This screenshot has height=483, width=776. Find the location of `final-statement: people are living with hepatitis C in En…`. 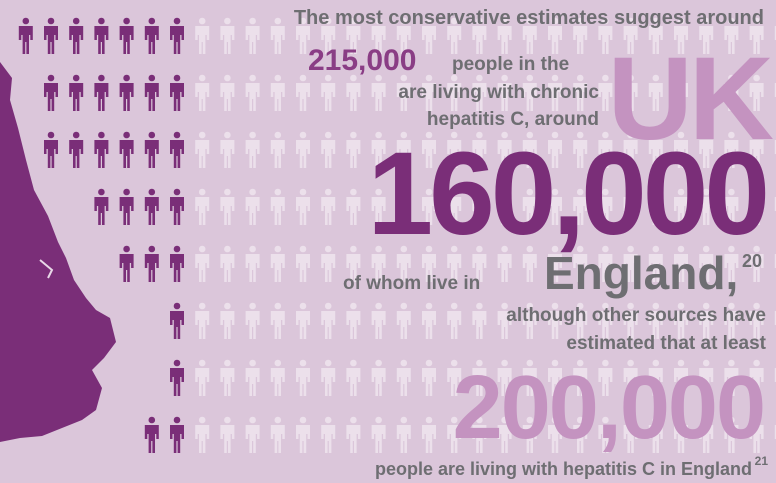

final-statement: people are living with hepatitis C in En… is located at coordinates (563, 469).